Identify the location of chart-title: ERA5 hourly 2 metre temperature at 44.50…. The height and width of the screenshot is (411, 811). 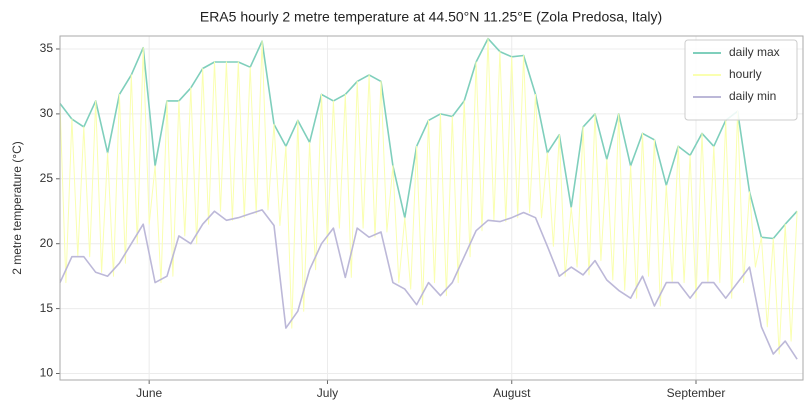
(431, 17).